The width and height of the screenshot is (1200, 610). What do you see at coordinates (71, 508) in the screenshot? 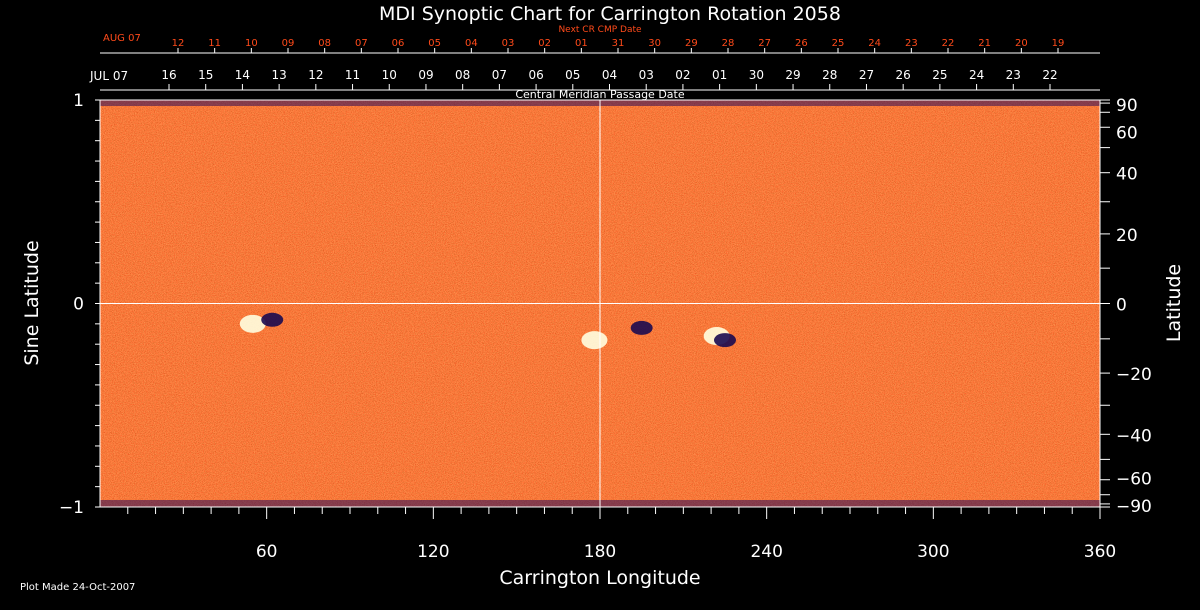
I see `y-left-tick-label: −1` at bounding box center [71, 508].